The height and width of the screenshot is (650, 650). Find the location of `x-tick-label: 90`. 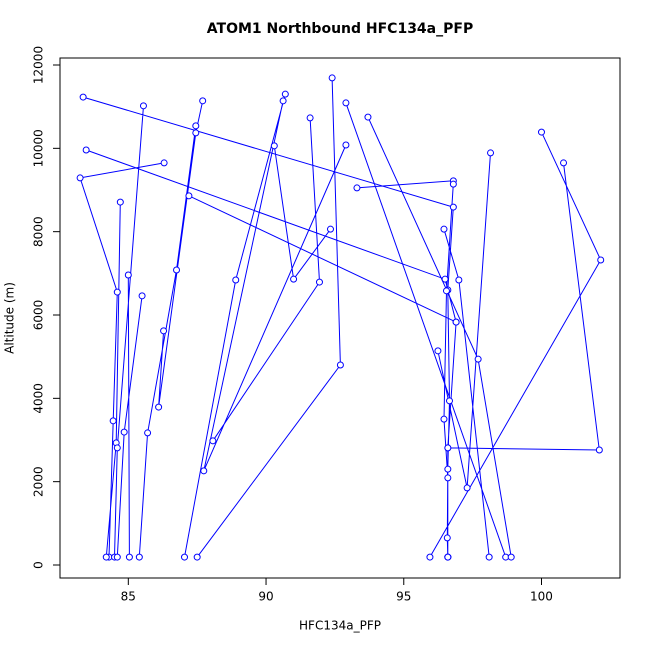

x-tick-label: 90 is located at coordinates (265, 597).